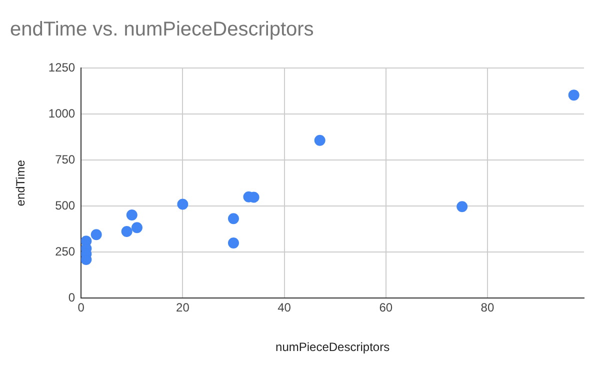 The width and height of the screenshot is (600, 371). What do you see at coordinates (65, 159) in the screenshot?
I see `y-tick-label: 750` at bounding box center [65, 159].